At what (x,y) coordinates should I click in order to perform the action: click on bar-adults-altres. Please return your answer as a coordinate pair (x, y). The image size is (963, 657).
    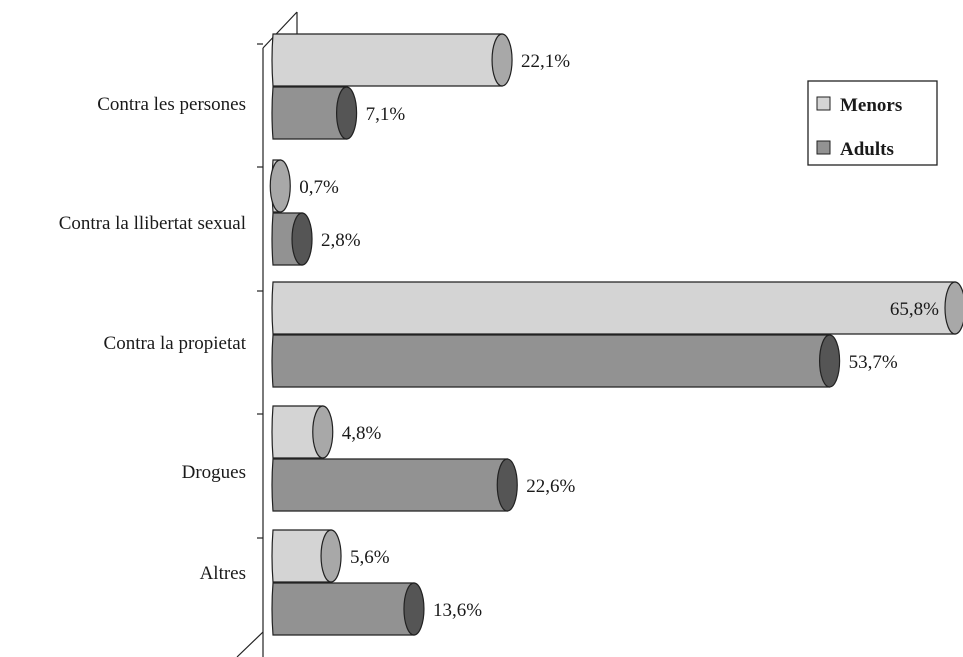
    Looking at the image, I should click on (348, 609).